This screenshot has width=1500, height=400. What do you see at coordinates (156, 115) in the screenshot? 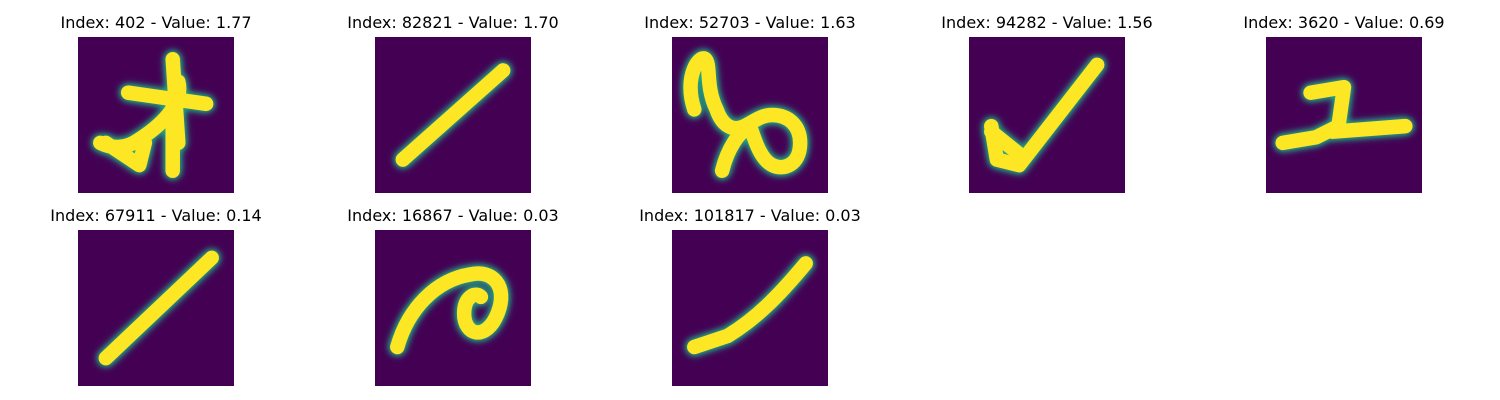
I see `cross-star-blob-image` at bounding box center [156, 115].